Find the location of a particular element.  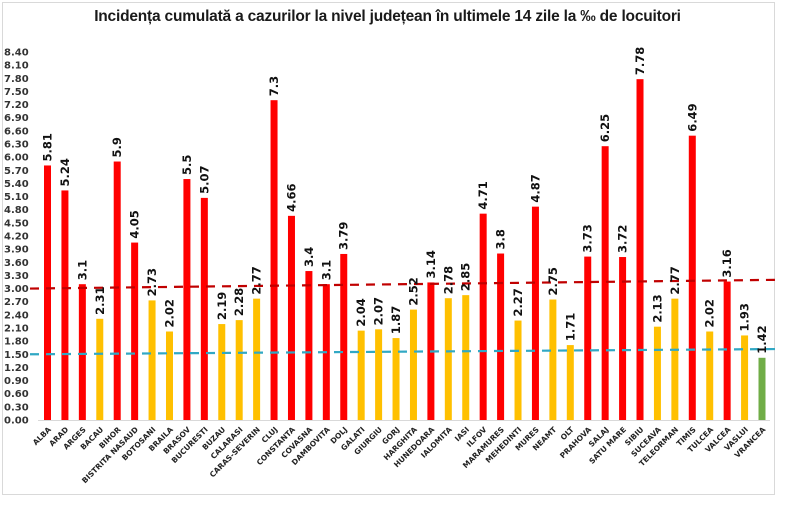

bar-mehedinti is located at coordinates (518, 370).